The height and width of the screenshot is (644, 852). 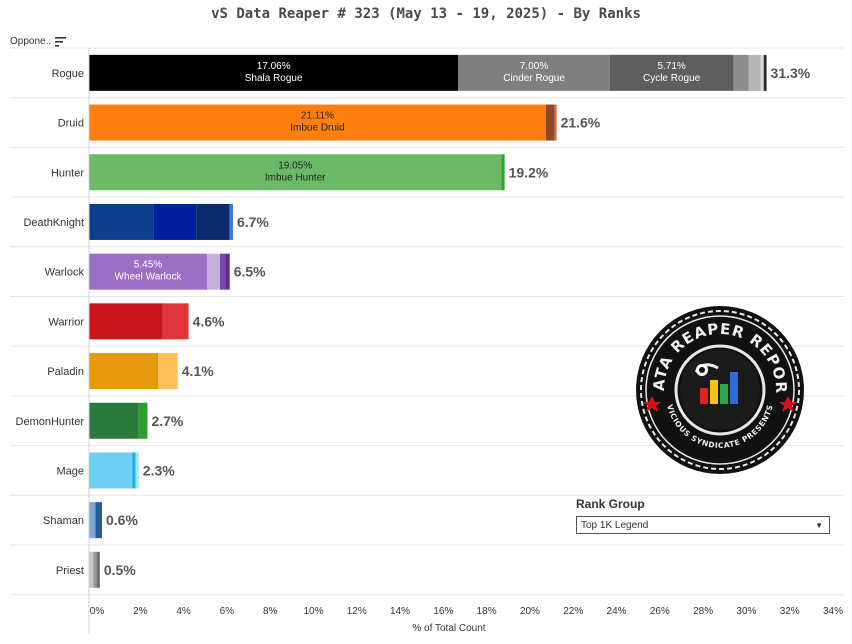 What do you see at coordinates (529, 172) in the screenshot?
I see `total-percent-label: 19.2%` at bounding box center [529, 172].